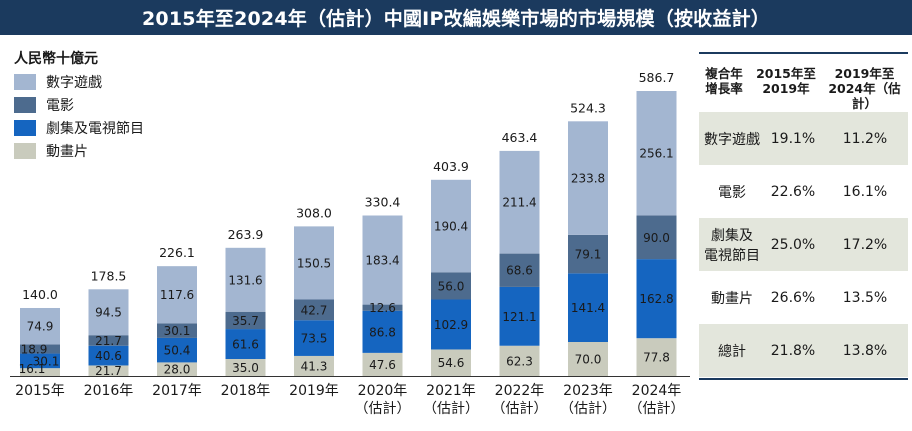 The height and width of the screenshot is (431, 912). I want to click on cagr-row-v1: 21.8%, so click(793, 350).